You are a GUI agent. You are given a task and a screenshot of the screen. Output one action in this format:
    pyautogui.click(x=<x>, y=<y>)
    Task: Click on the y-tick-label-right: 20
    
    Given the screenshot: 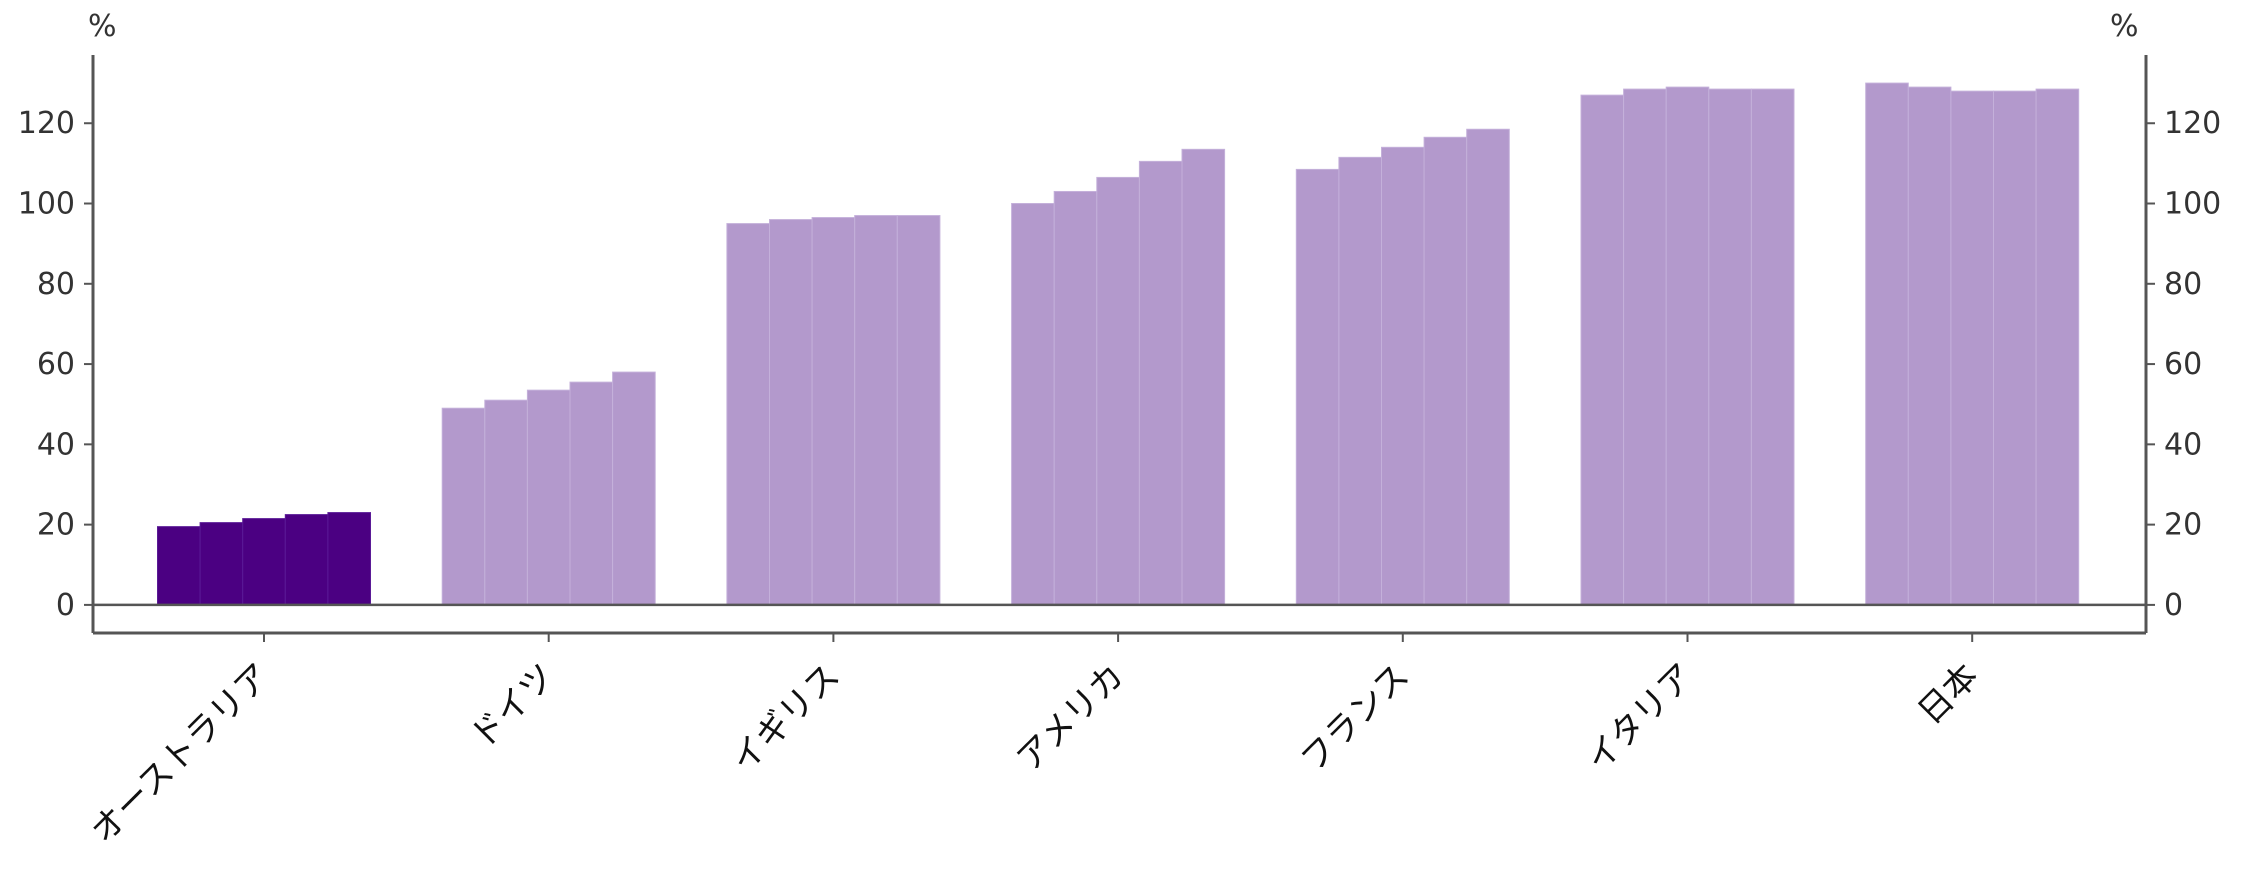 What is the action you would take?
    pyautogui.click(x=2183, y=525)
    